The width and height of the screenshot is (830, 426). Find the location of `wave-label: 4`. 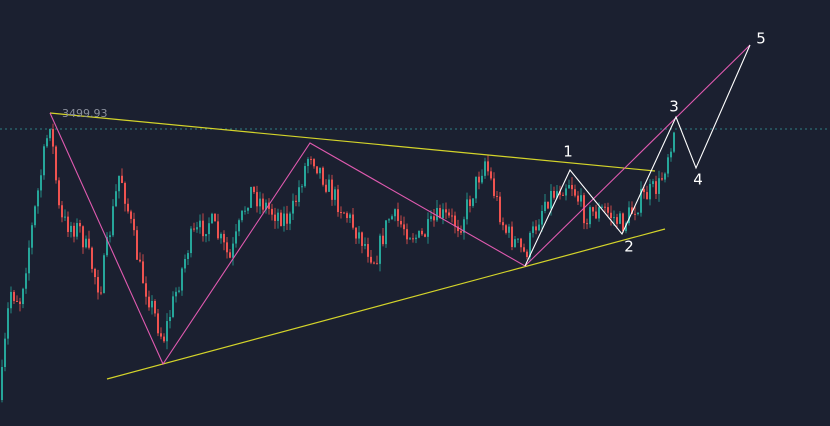

wave-label: 4 is located at coordinates (698, 180).